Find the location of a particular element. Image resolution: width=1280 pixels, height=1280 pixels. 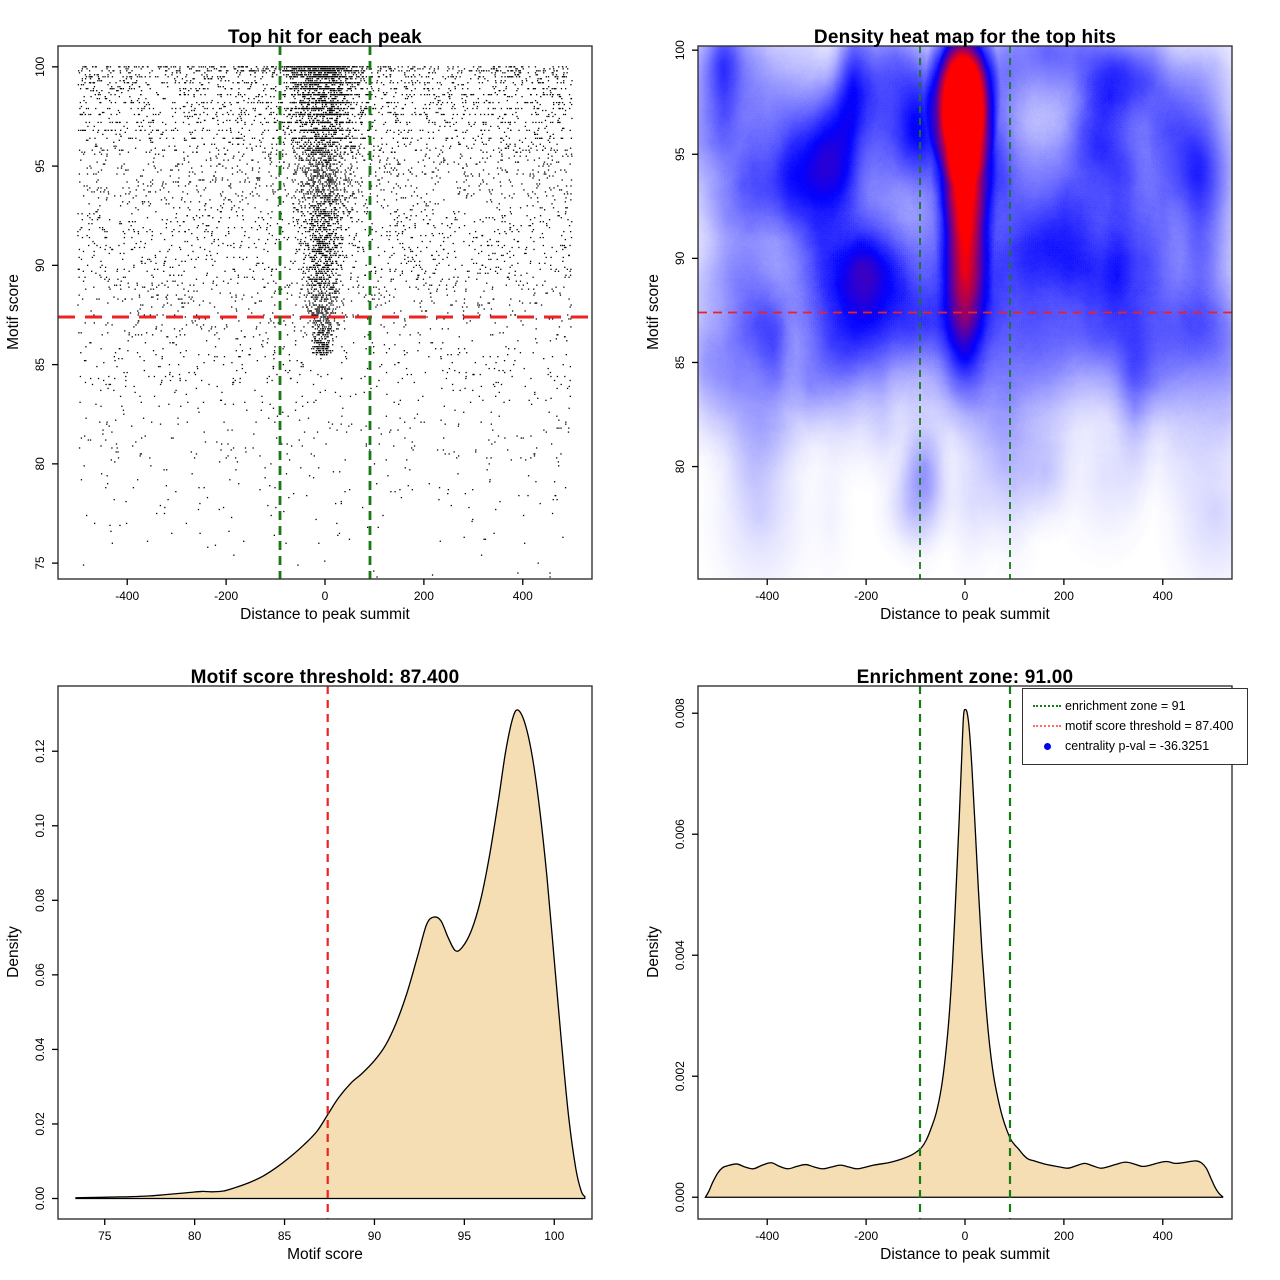

green-dotted-line-icon is located at coordinates (1047, 706).